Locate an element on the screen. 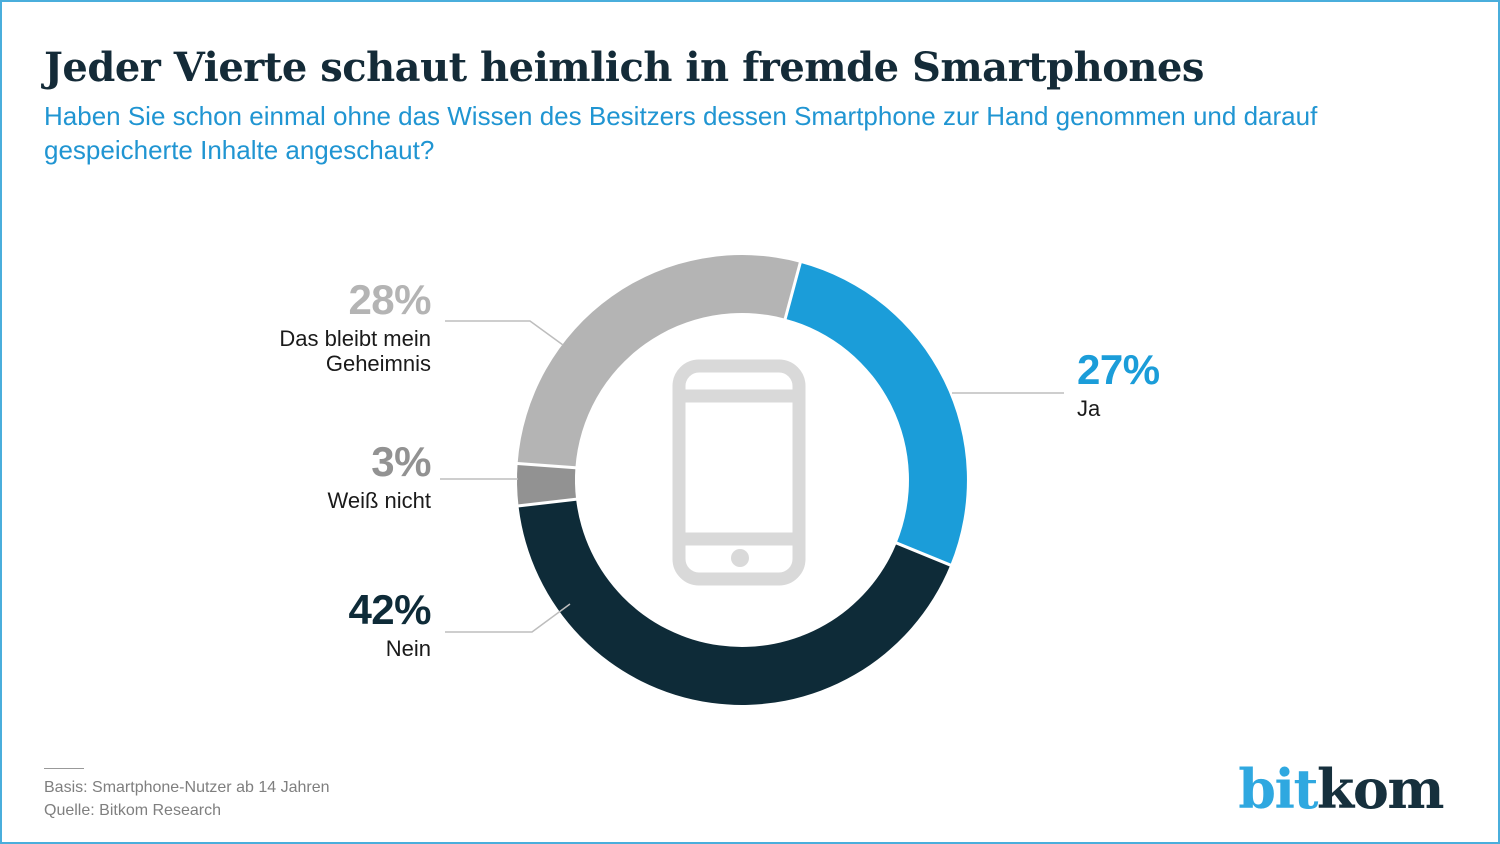 The width and height of the screenshot is (1500, 844). footer-source: Quelle: Bitkom Research is located at coordinates (132, 810).